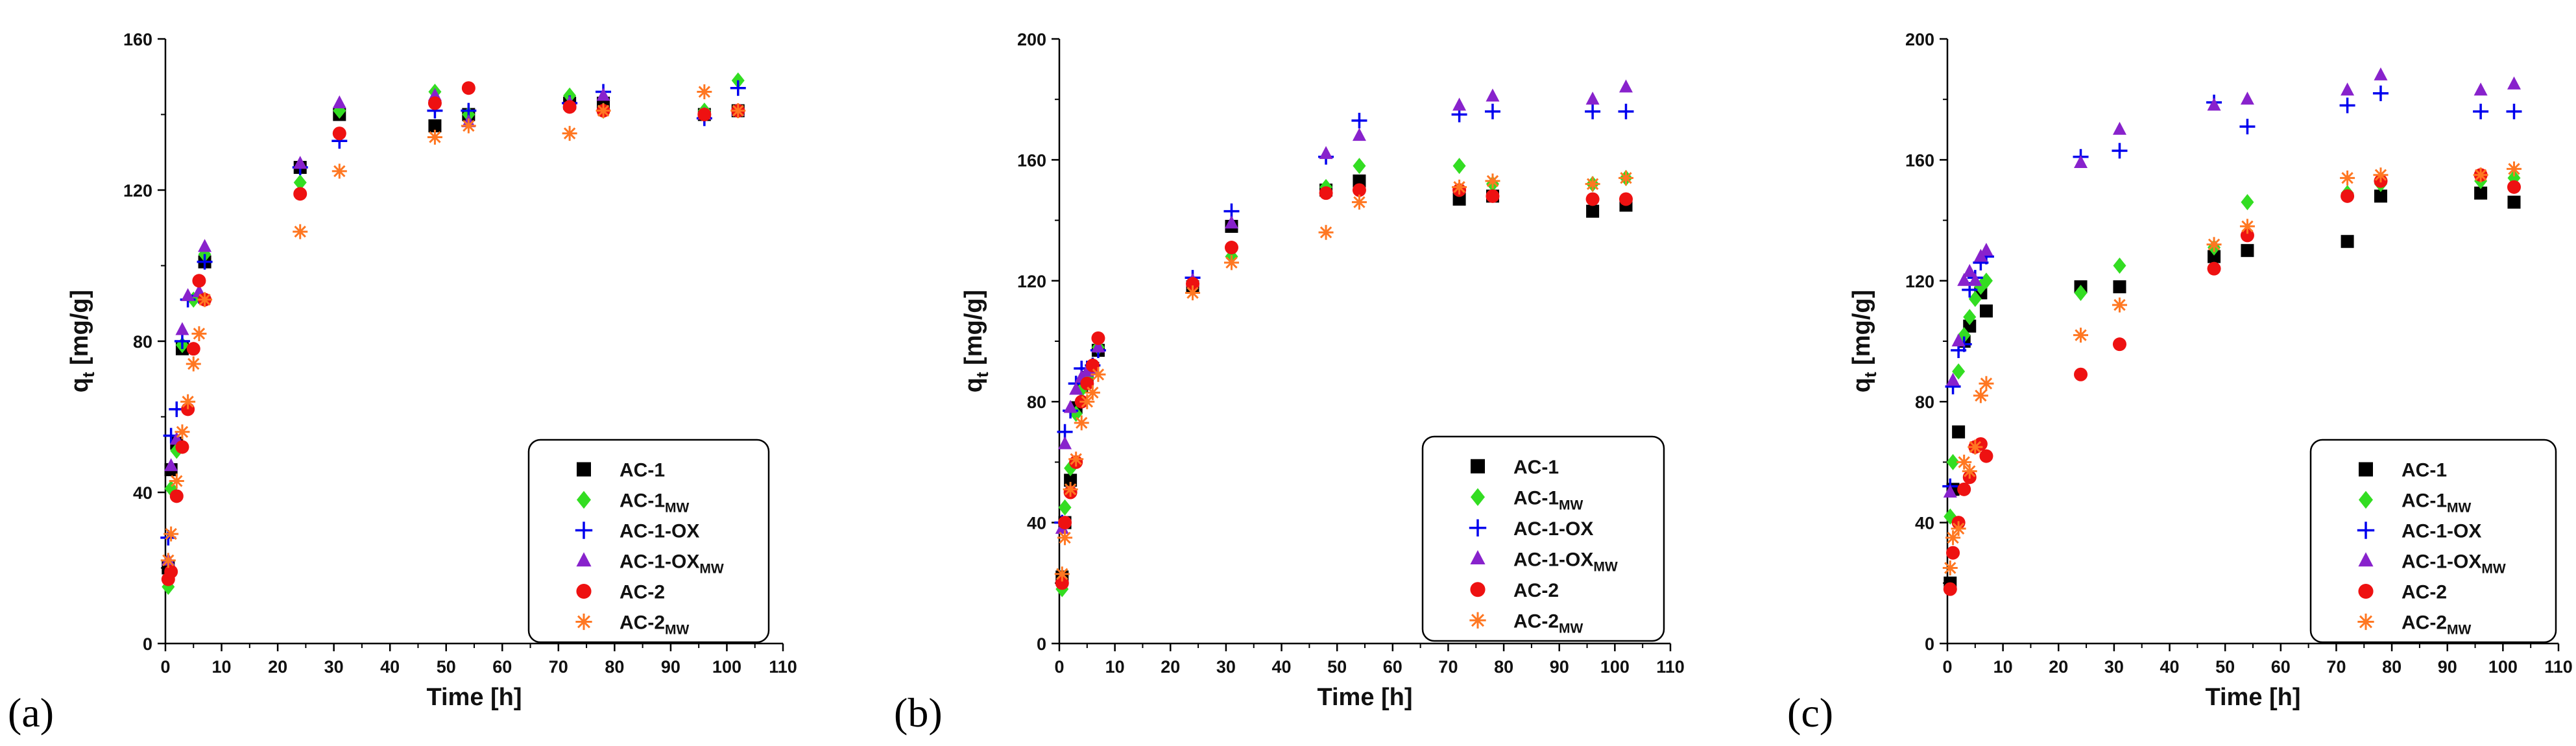  Describe the element at coordinates (648, 541) in the screenshot. I see `legend: AC-1 AC-1MW AC-1-OX AC-1-OXMW AC-2 AC-2MW` at that location.